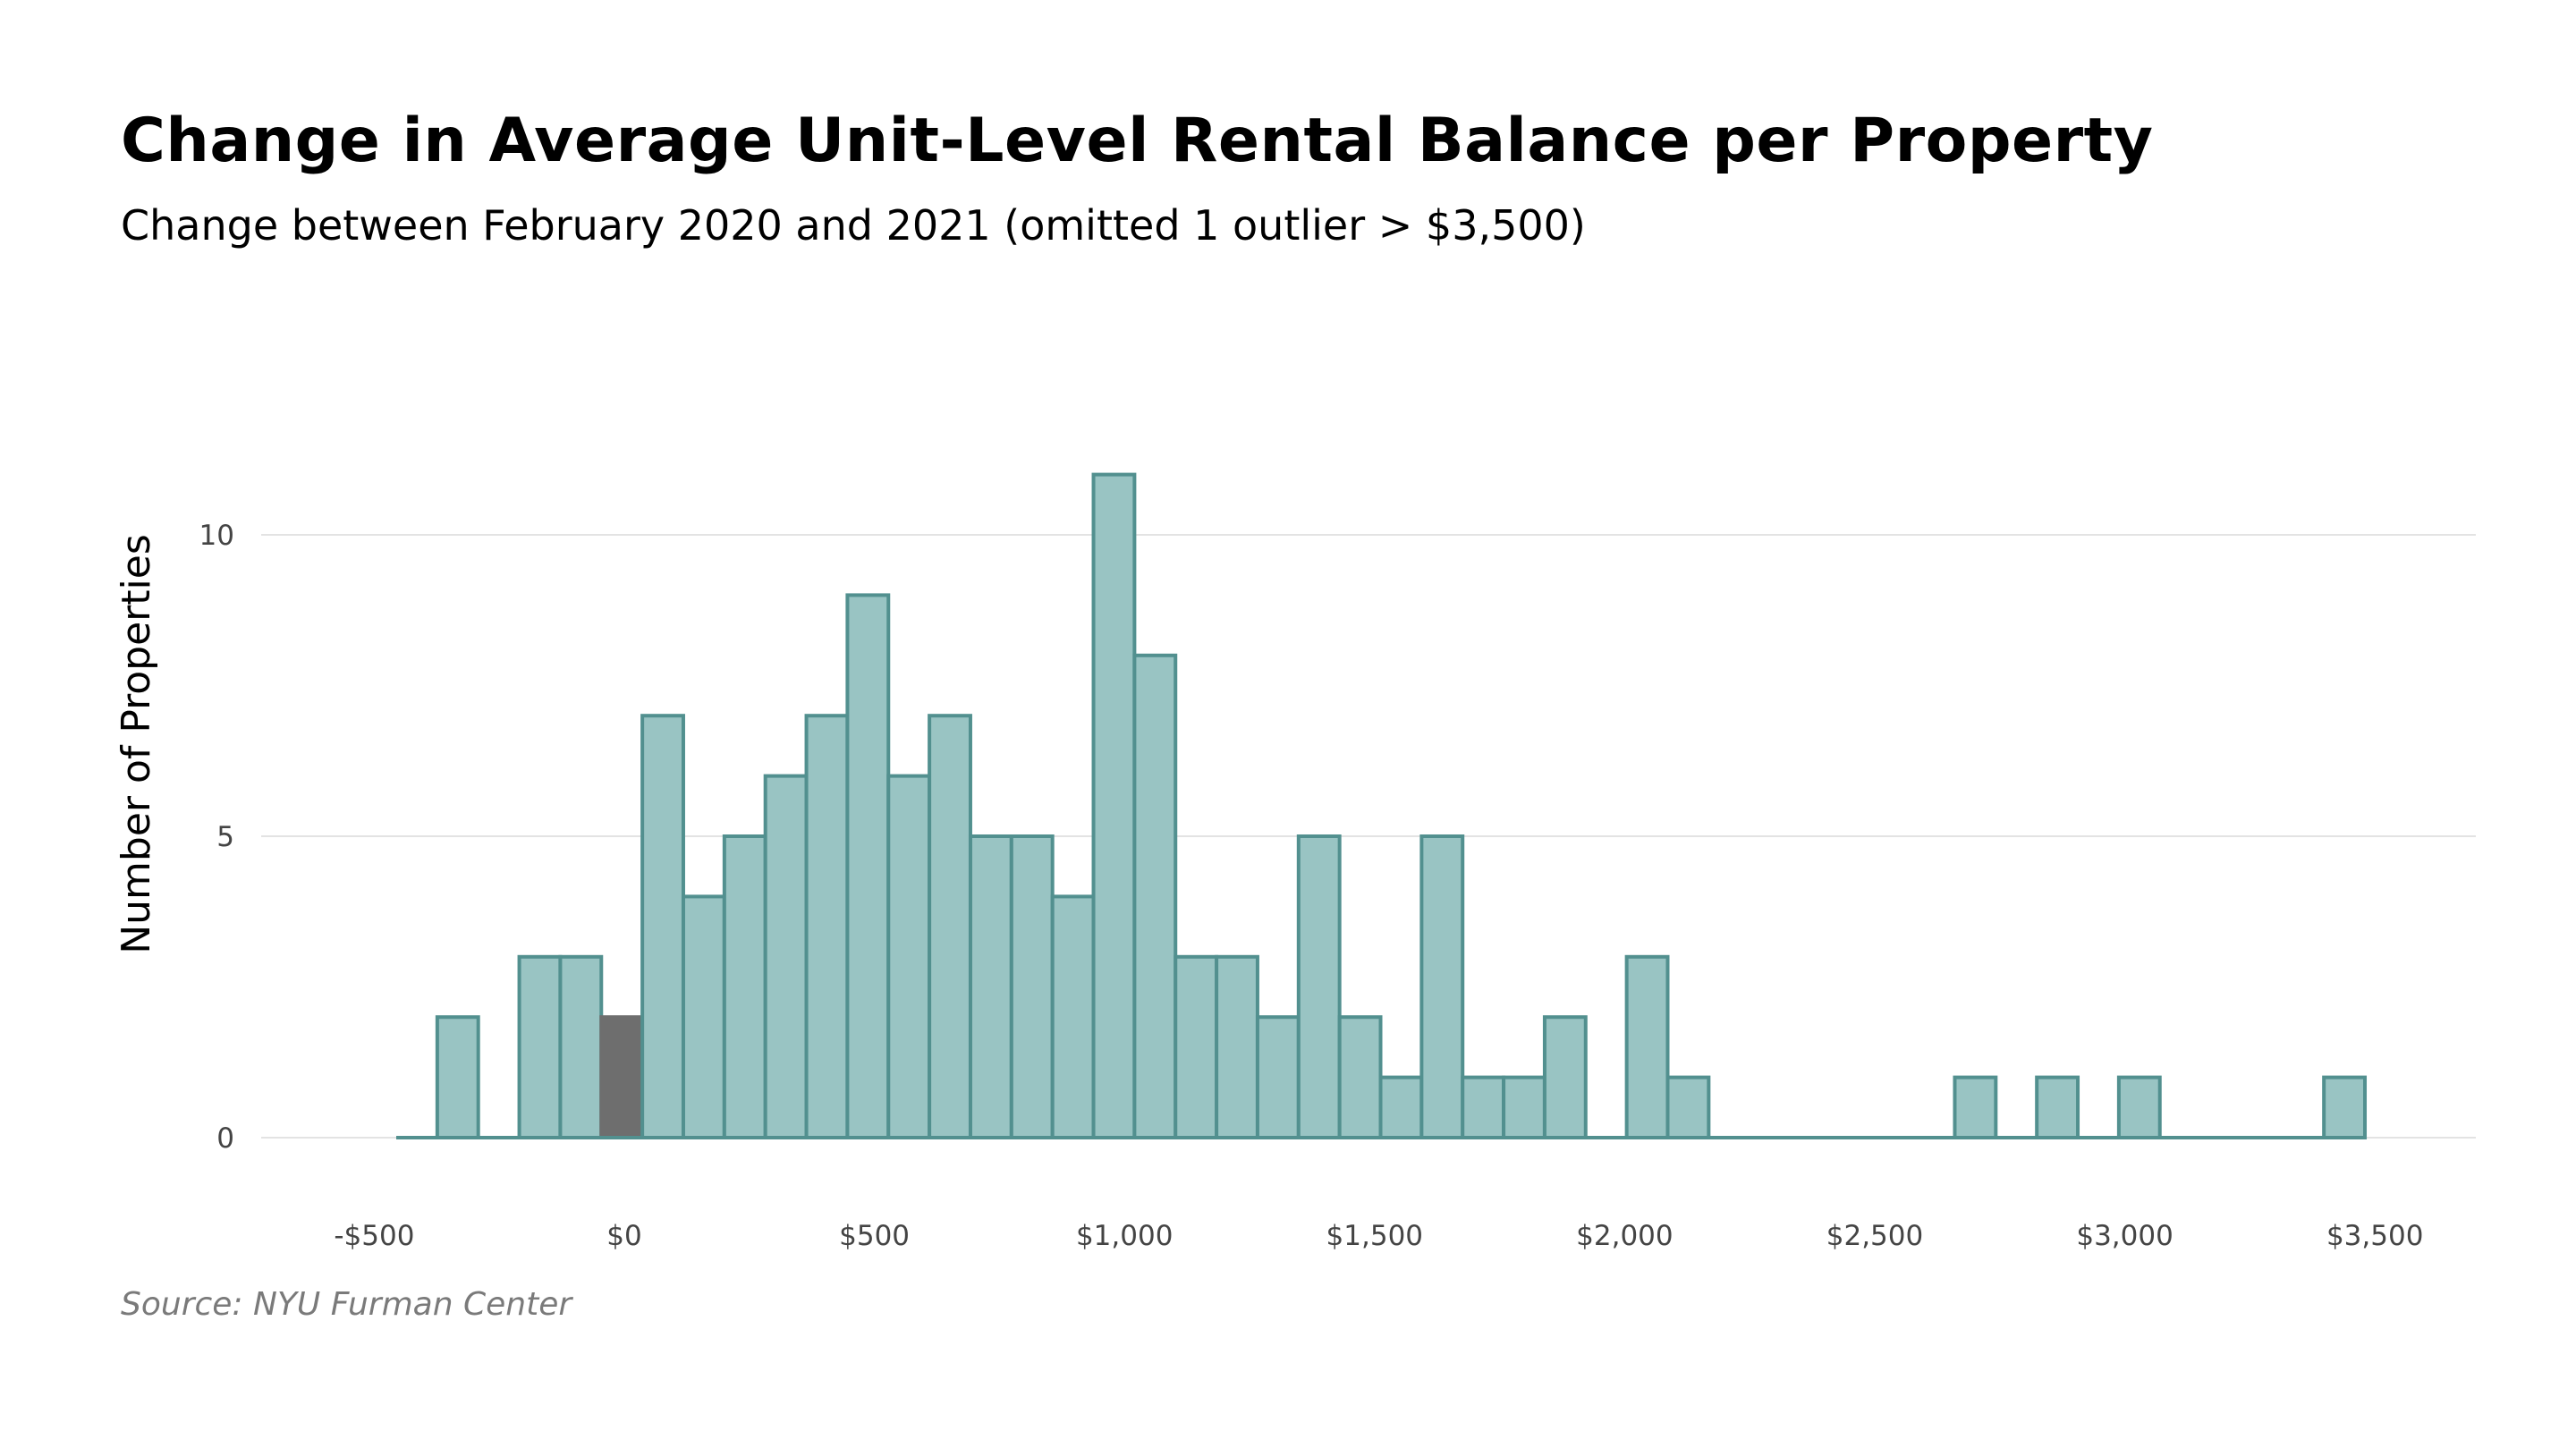  I want to click on x-tick-label: $1,000, so click(1124, 1236).